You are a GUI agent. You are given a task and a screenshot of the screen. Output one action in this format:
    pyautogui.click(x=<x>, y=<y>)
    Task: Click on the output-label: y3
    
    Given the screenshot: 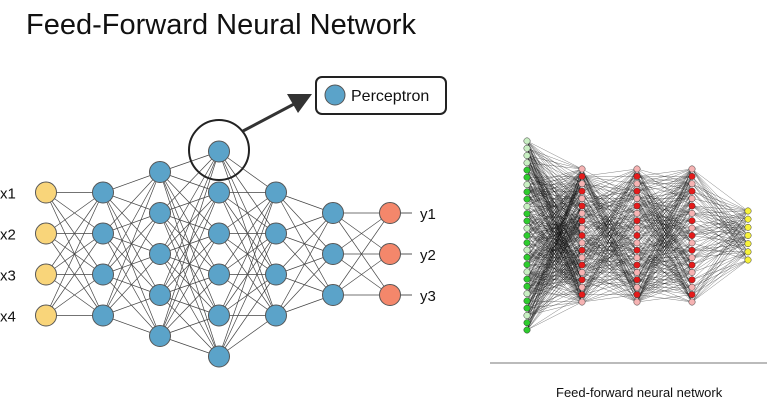 What is the action you would take?
    pyautogui.click(x=428, y=296)
    